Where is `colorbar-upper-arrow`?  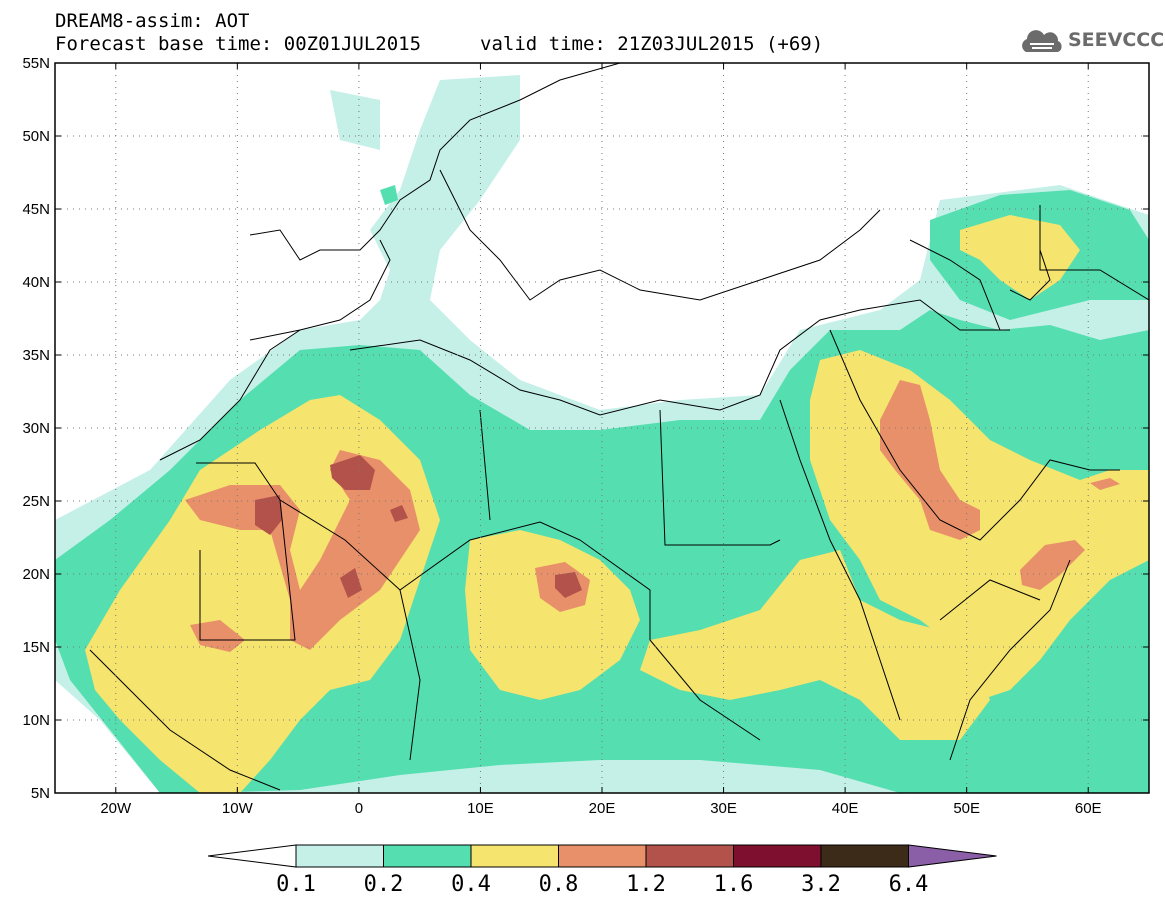 colorbar-upper-arrow is located at coordinates (952, 856).